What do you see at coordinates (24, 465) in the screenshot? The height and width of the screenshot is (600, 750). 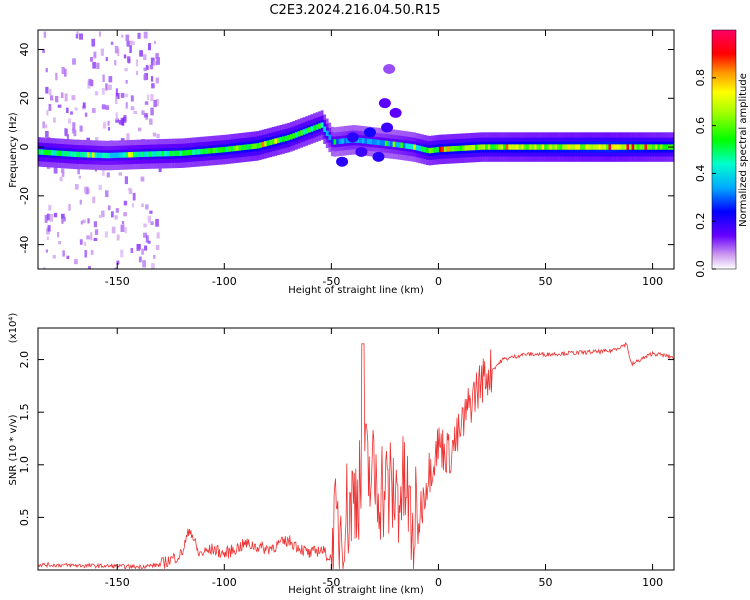 I see `y-tick-label: 1.0` at bounding box center [24, 465].